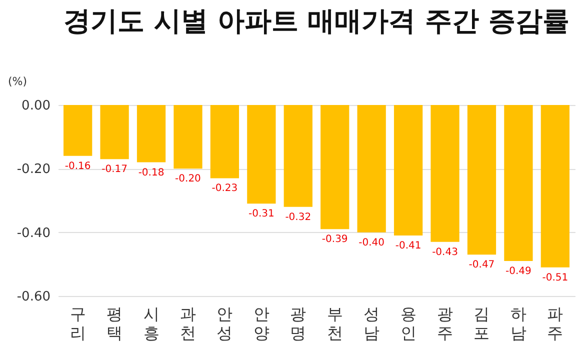 This screenshot has height=347, width=587. What do you see at coordinates (408, 246) in the screenshot?
I see `data-label: -0.41` at bounding box center [408, 246].